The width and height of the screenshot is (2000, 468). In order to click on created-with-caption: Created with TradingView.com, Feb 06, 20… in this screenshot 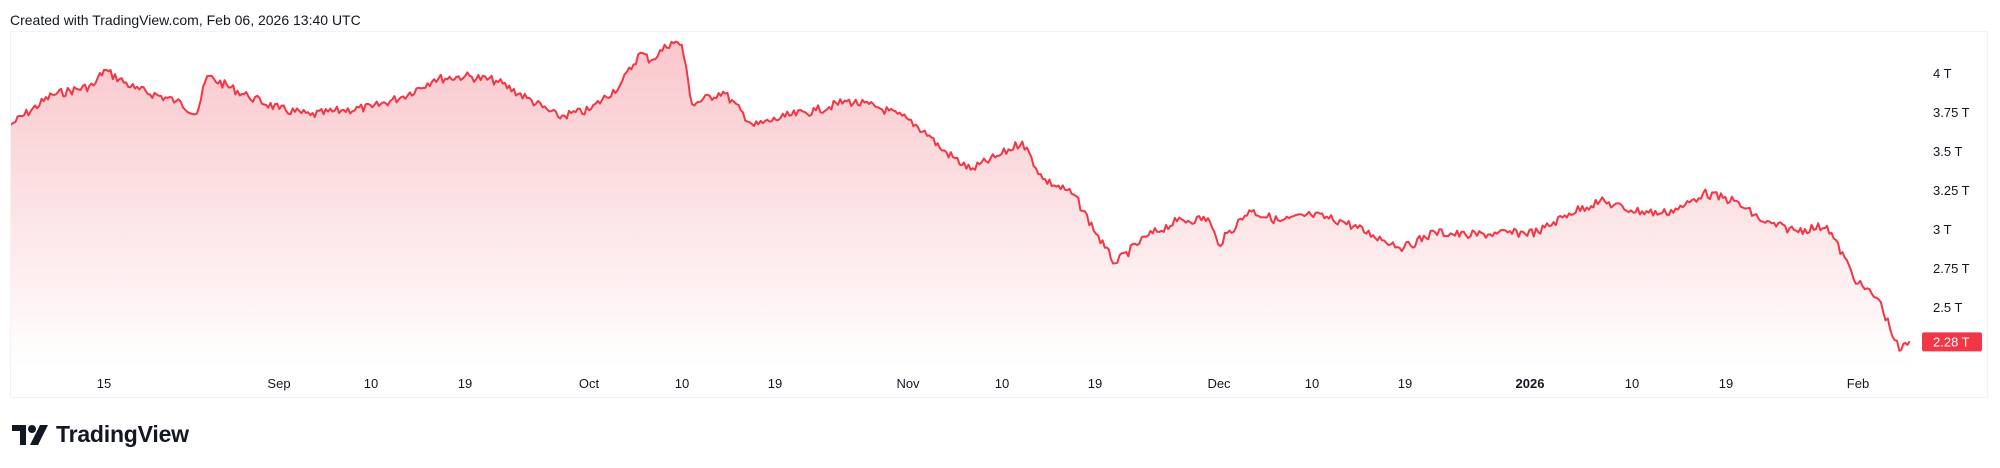, I will do `click(185, 20)`.